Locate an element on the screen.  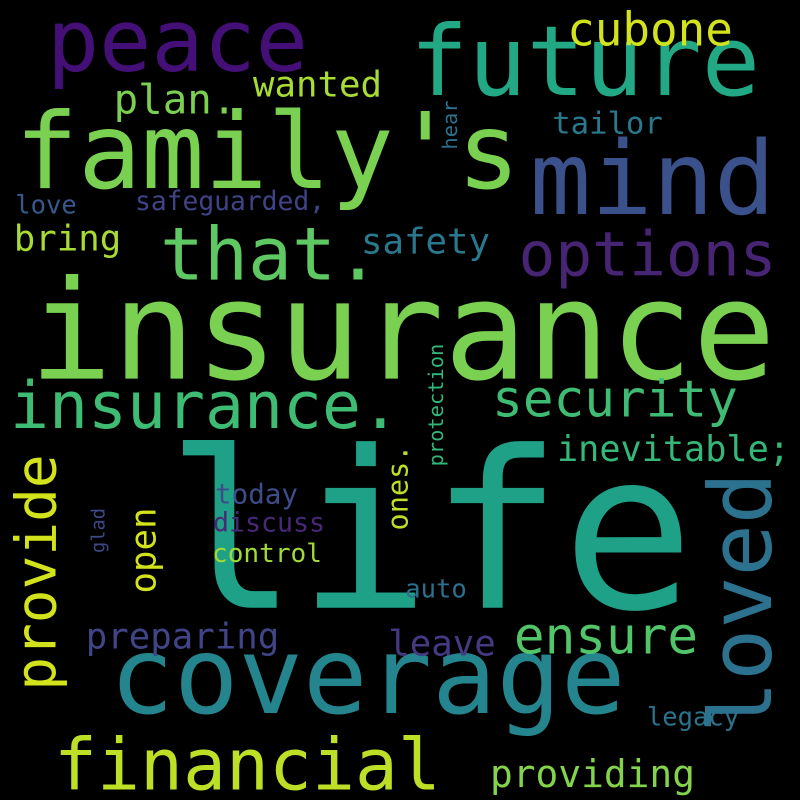
word-cubone: cubone is located at coordinates (650, 29).